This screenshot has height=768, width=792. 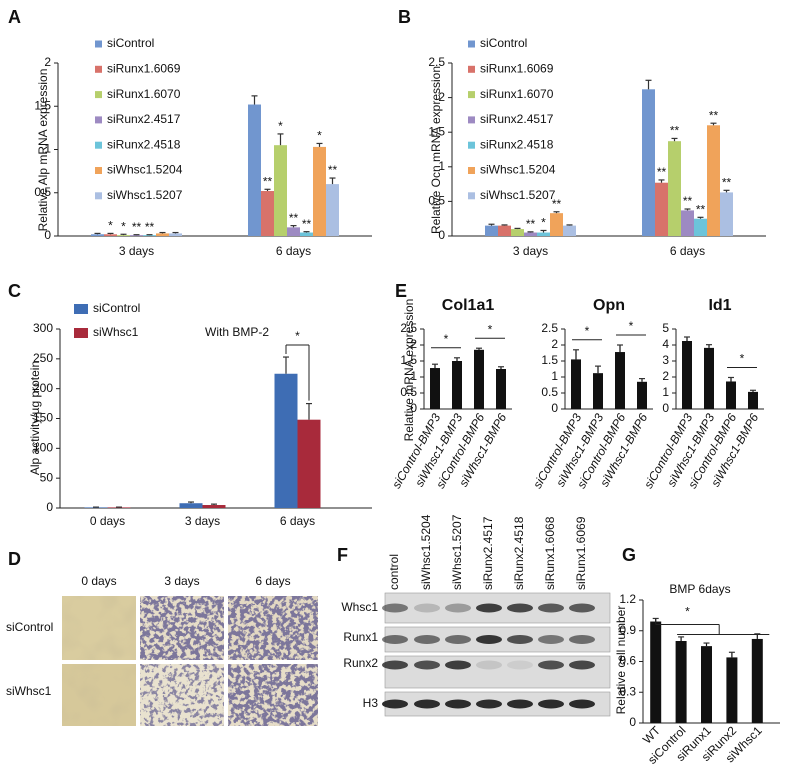 I want to click on y-tick-label: 1.5, so click(x=408, y=360).